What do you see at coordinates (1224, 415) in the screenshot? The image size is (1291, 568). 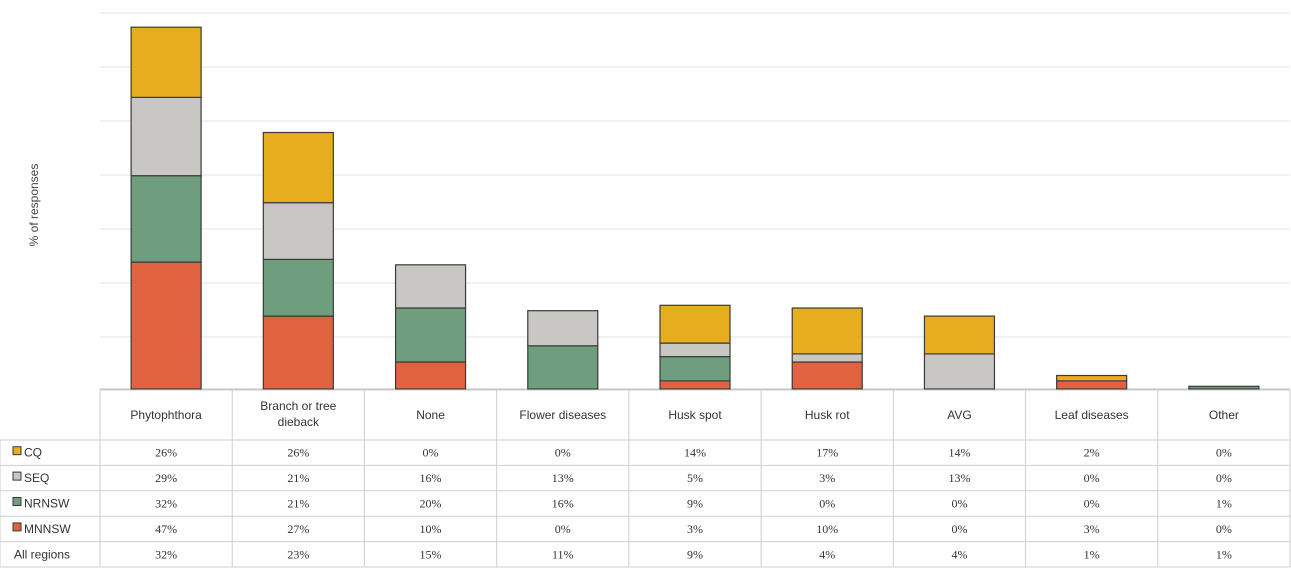 I see `category-label: Other` at bounding box center [1224, 415].